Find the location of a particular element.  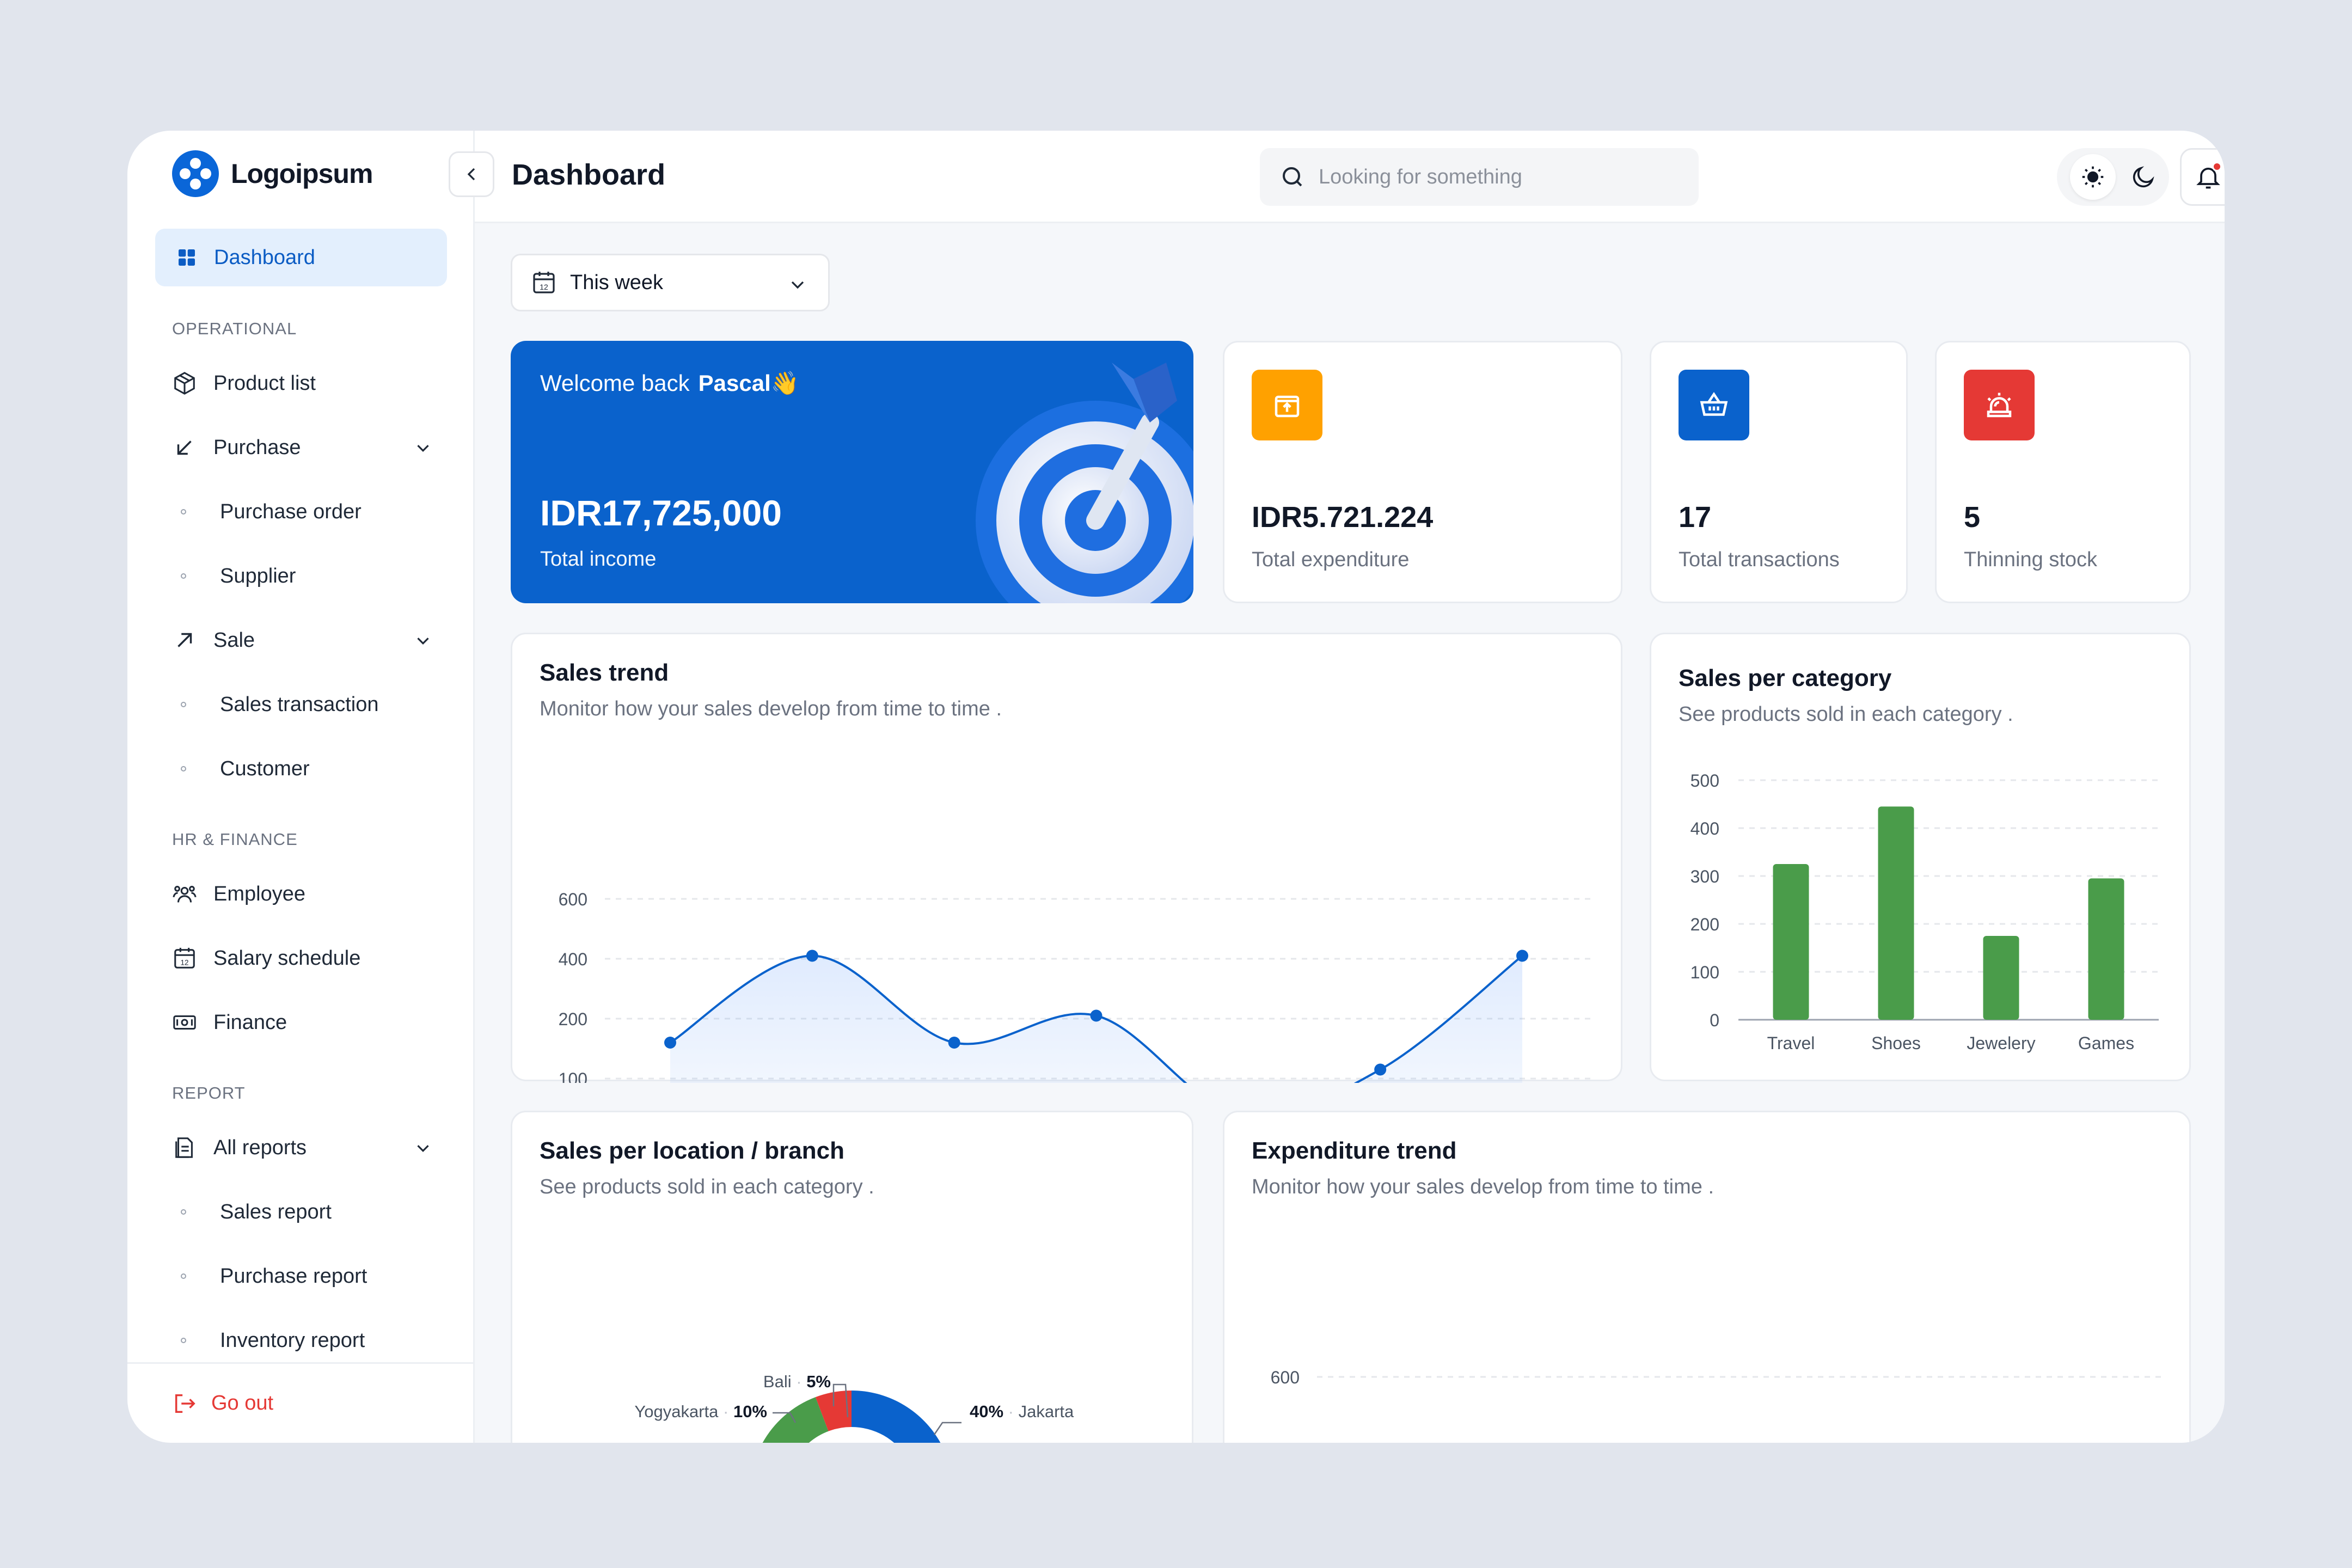

section-report: REPORT is located at coordinates (209, 1092).